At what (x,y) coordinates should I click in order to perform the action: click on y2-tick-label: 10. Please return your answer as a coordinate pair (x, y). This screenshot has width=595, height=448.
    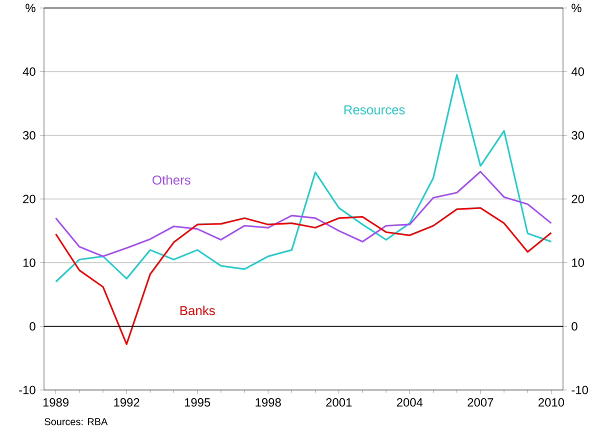
    Looking at the image, I should click on (29, 262).